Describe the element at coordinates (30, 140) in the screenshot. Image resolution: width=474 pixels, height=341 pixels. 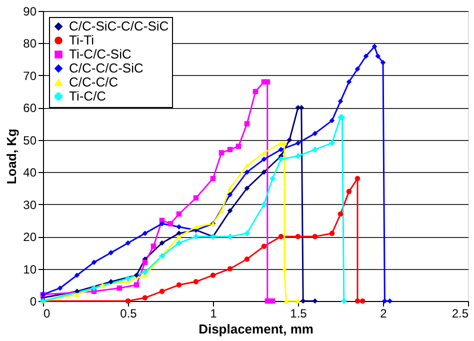
I see `y-tick-label: 50` at that location.